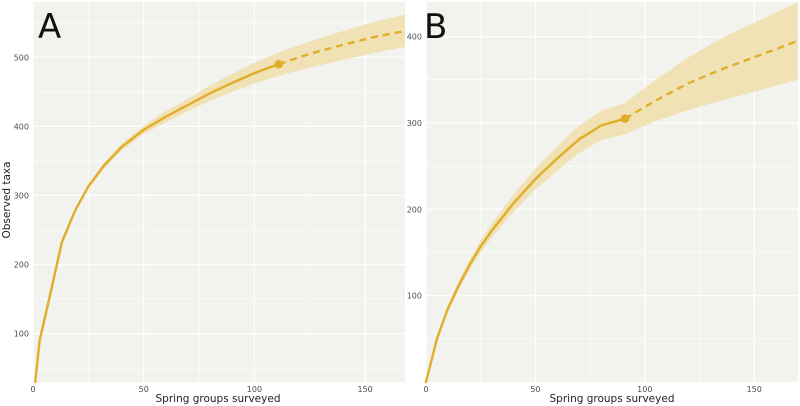 This screenshot has height=406, width=800. I want to click on extrapolated-confidence-band, so click(711, 68).